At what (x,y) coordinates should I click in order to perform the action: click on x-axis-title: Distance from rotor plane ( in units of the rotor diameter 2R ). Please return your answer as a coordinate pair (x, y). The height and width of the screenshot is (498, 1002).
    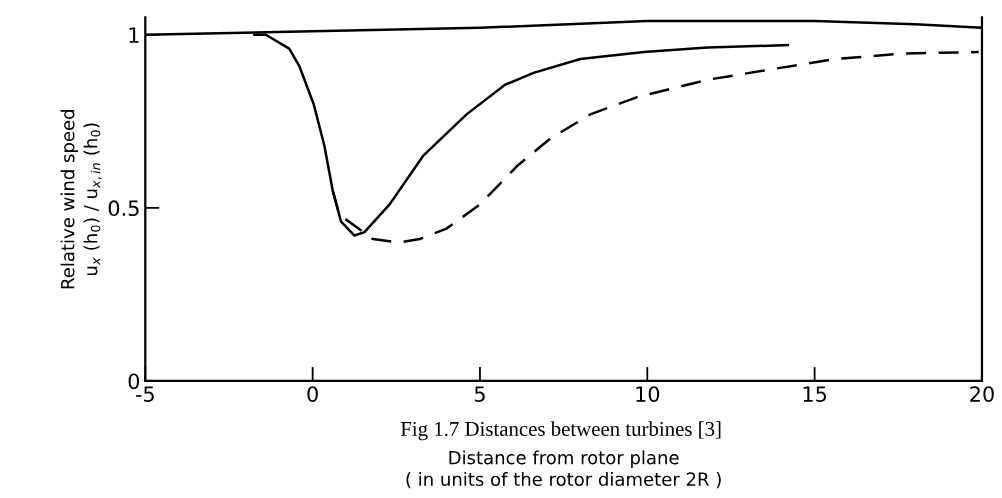
    Looking at the image, I should click on (563, 469).